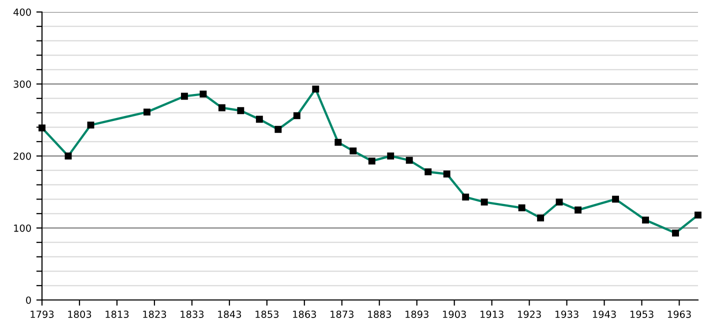 The image size is (710, 320). What do you see at coordinates (22, 156) in the screenshot?
I see `y-tick-label: 200` at bounding box center [22, 156].